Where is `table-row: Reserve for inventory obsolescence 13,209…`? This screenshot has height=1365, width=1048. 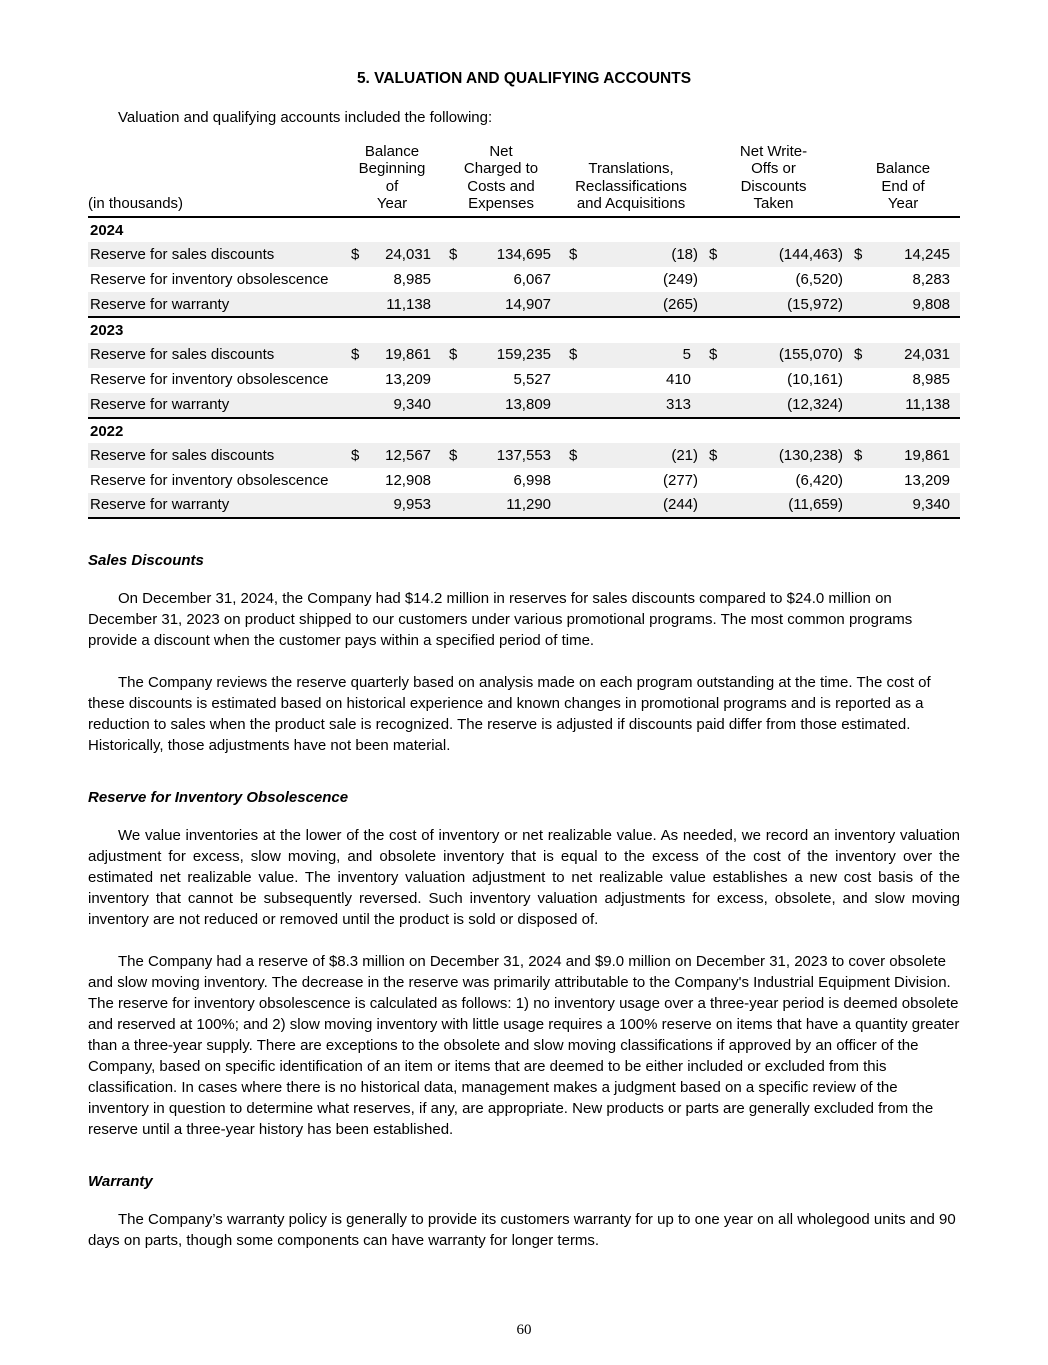 table-row: Reserve for inventory obsolescence 13,209… is located at coordinates (524, 380).